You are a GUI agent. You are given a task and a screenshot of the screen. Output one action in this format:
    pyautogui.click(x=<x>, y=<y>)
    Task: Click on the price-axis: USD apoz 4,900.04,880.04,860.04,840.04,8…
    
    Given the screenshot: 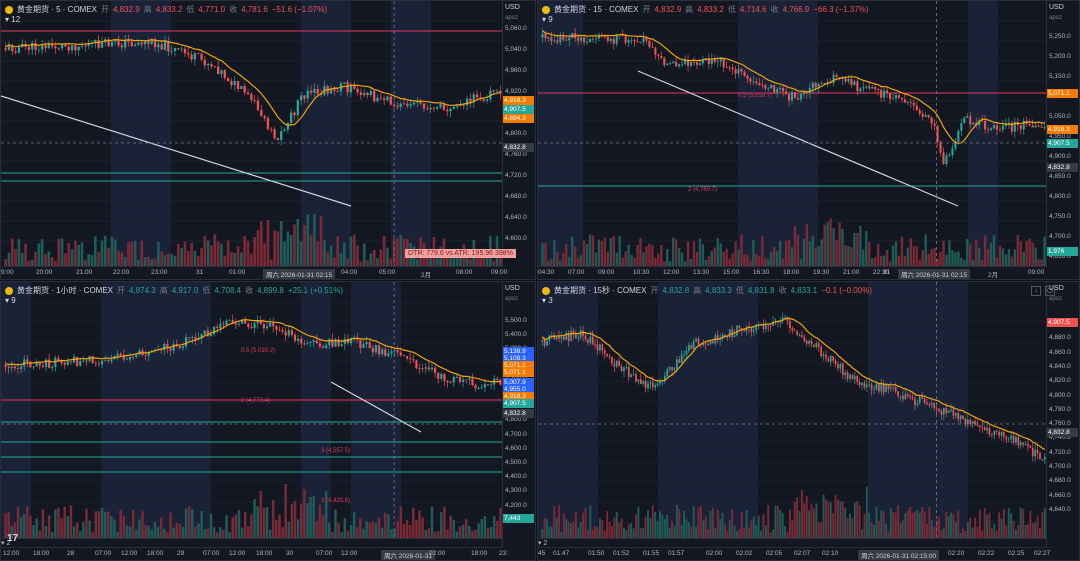 What is the action you would take?
    pyautogui.click(x=1062, y=421)
    